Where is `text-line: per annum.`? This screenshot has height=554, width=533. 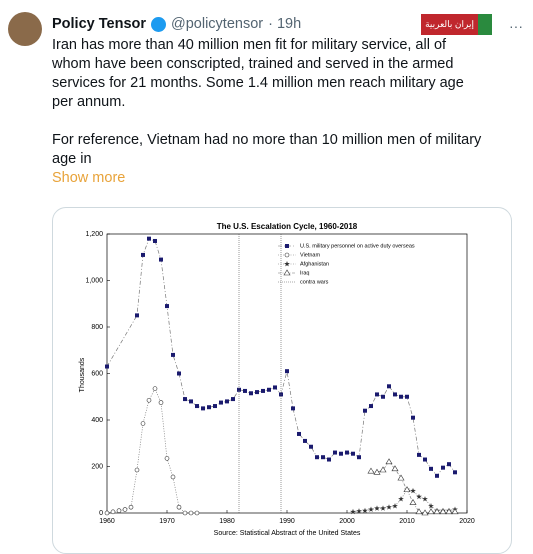
text-line: per annum. is located at coordinates (89, 102).